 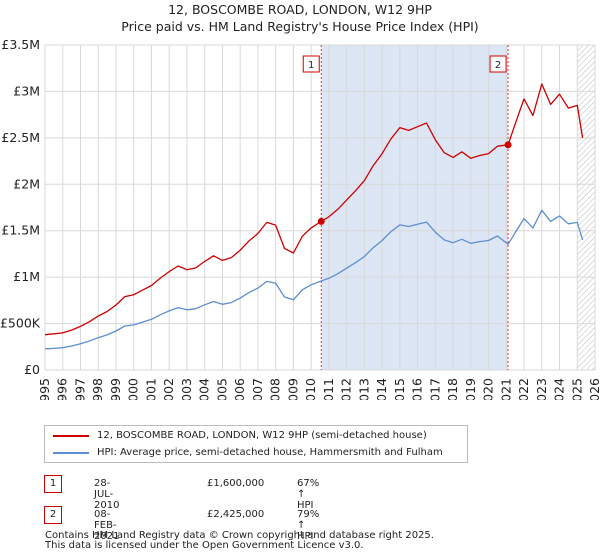 I want to click on sale-date-2: 08-FEB-2021, so click(x=107, y=525).